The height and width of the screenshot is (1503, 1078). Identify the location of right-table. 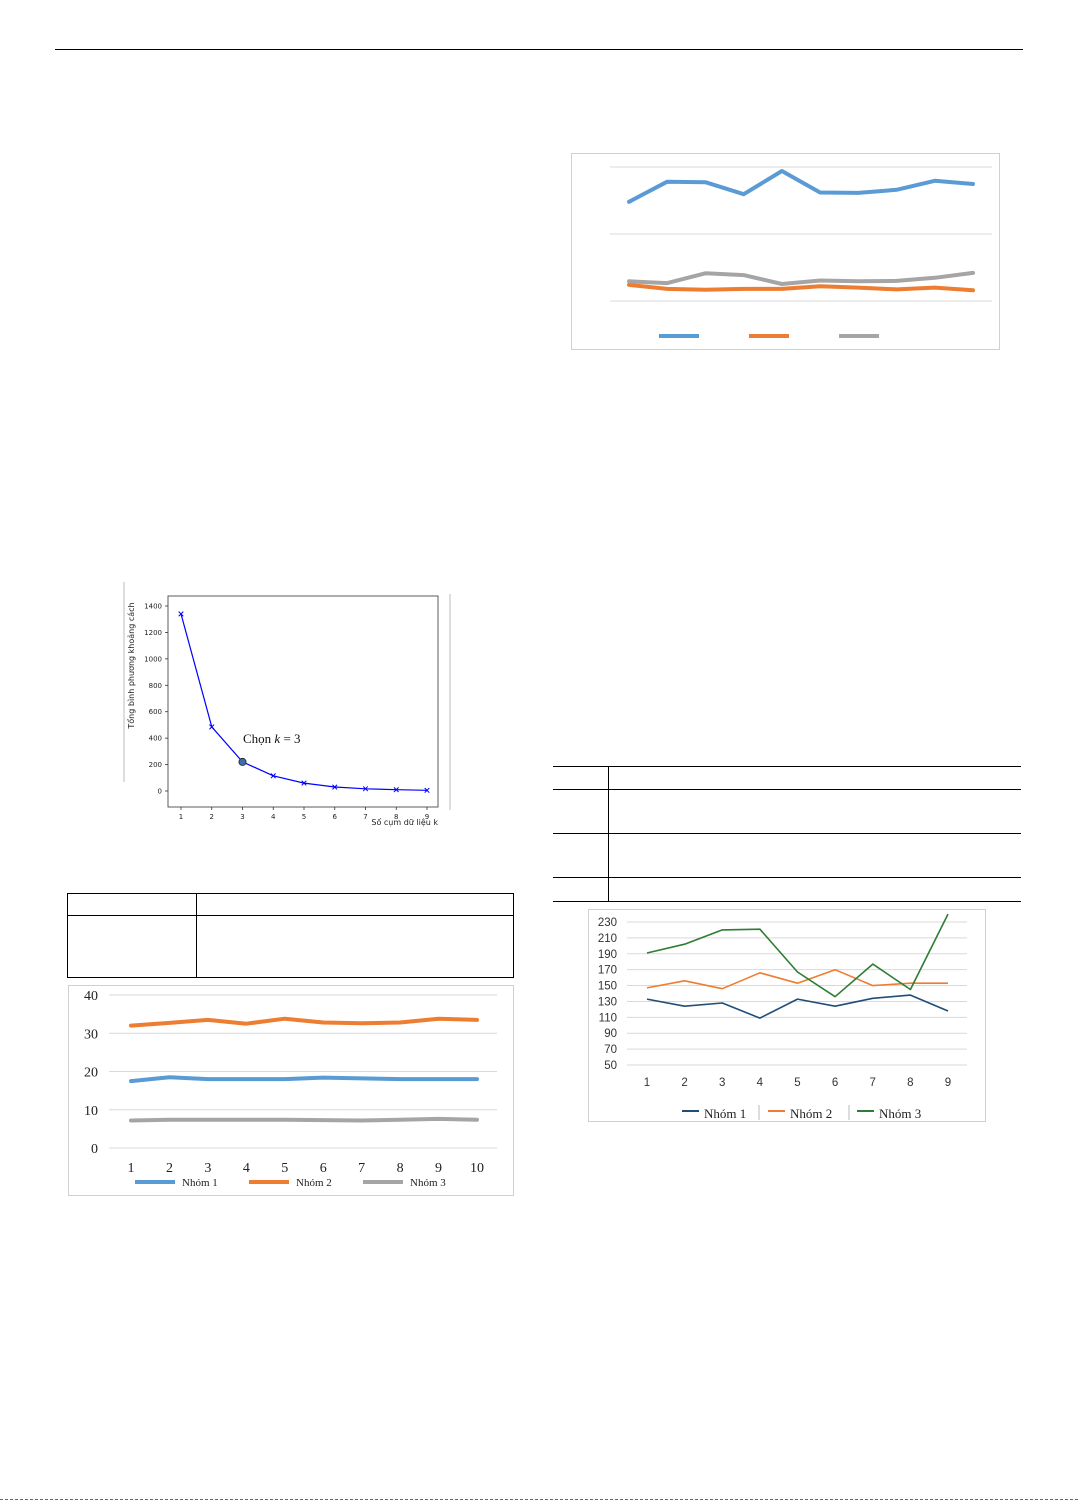
(787, 834).